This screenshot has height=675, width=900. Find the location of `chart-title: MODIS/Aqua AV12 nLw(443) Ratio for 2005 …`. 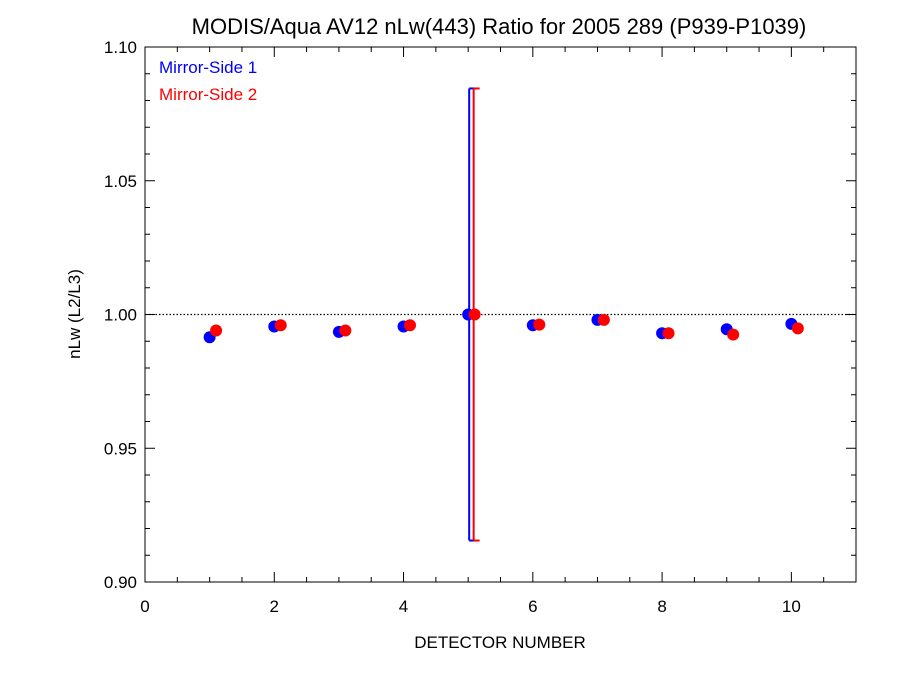

chart-title: MODIS/Aqua AV12 nLw(443) Ratio for 2005 … is located at coordinates (499, 26).